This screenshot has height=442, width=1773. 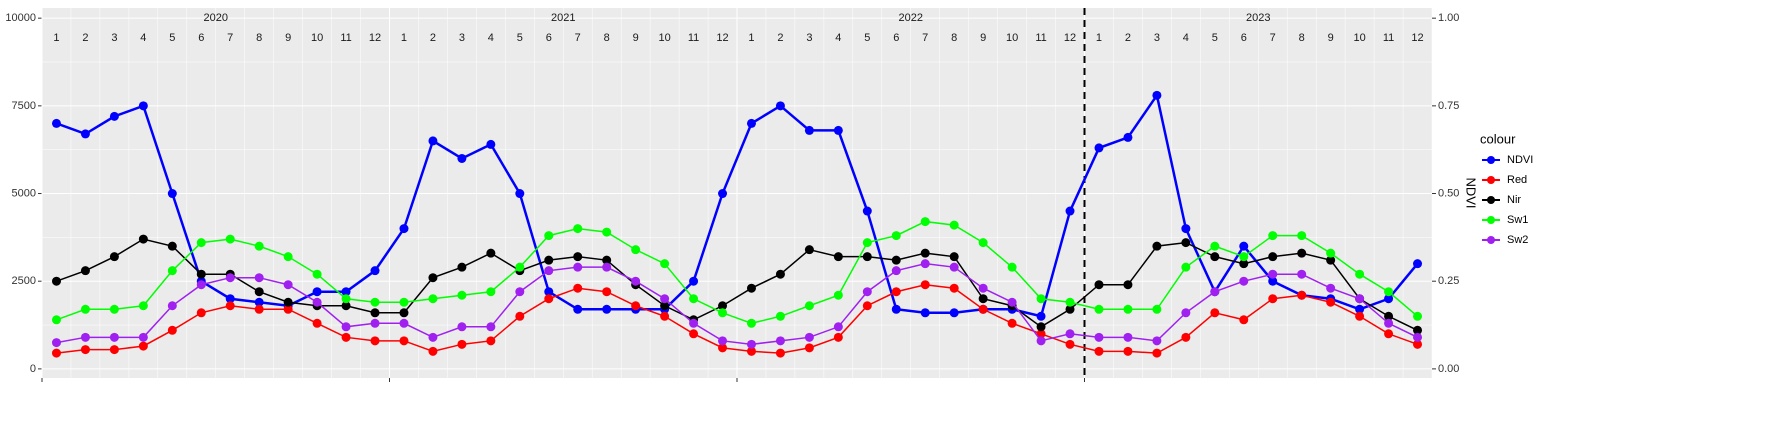 What do you see at coordinates (1517, 220) in the screenshot?
I see `legend-label: Sw1` at bounding box center [1517, 220].